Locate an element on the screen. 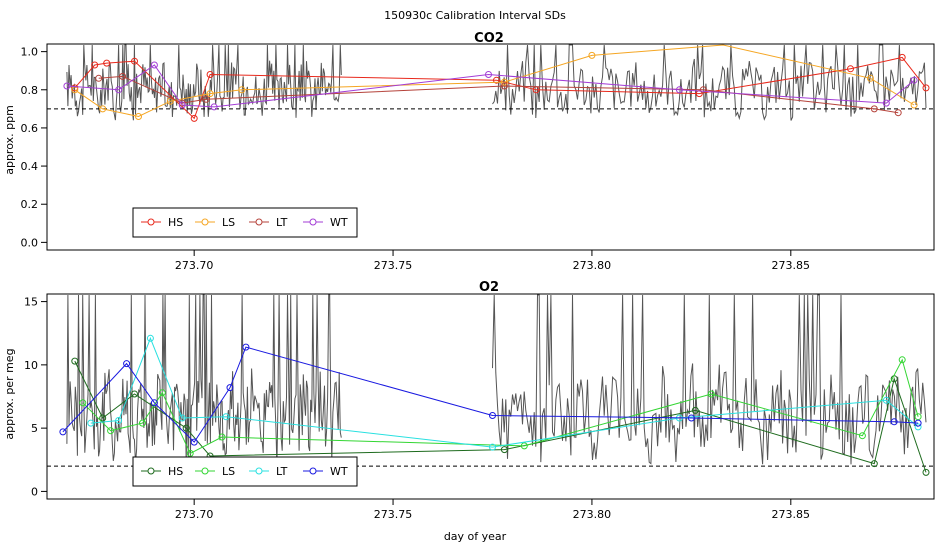 The image size is (950, 550). o2-y-tick-label: 15 is located at coordinates (31, 302).